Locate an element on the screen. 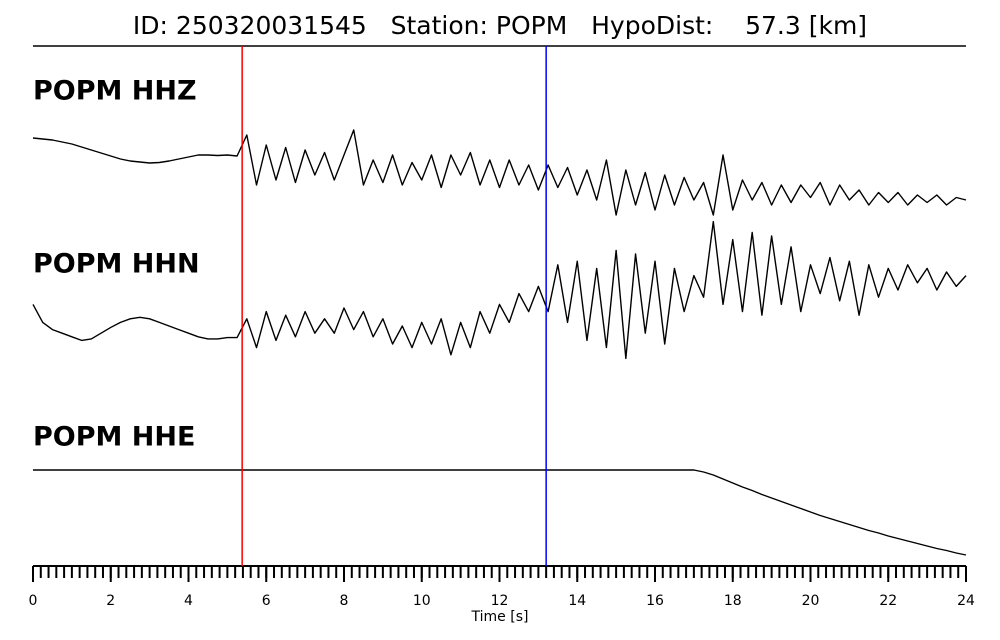 This screenshot has width=1000, height=640. x-tick-label: 18 is located at coordinates (733, 601).